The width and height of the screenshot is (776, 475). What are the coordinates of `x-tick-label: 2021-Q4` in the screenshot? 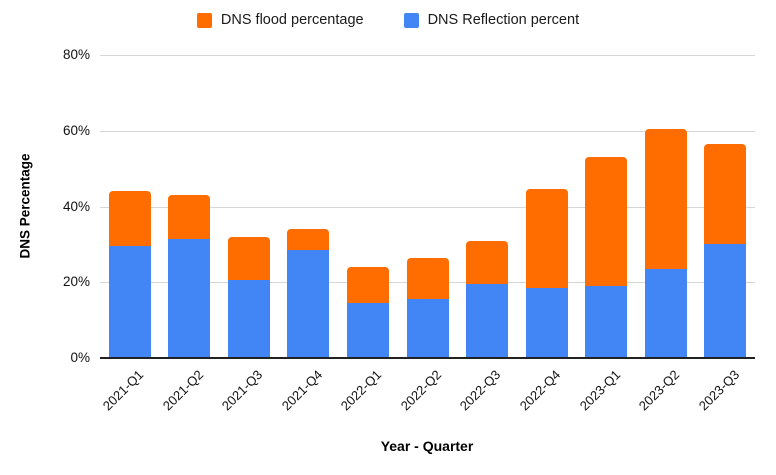 It's located at (302, 390).